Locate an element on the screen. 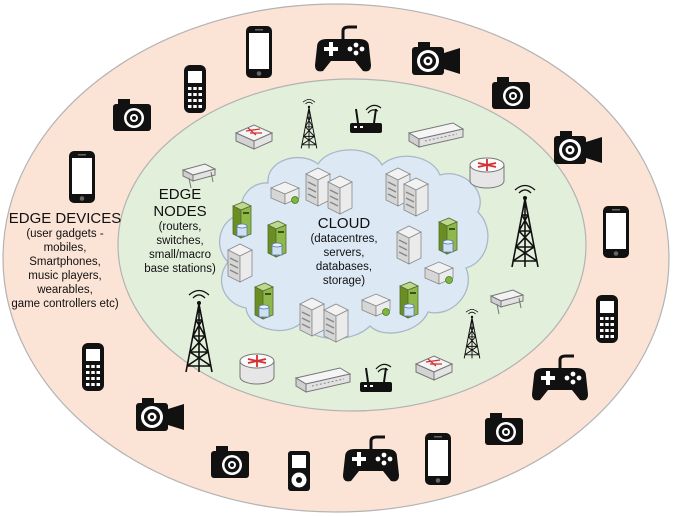 This screenshot has width=673, height=516. cloud-line: servers, is located at coordinates (344, 253).